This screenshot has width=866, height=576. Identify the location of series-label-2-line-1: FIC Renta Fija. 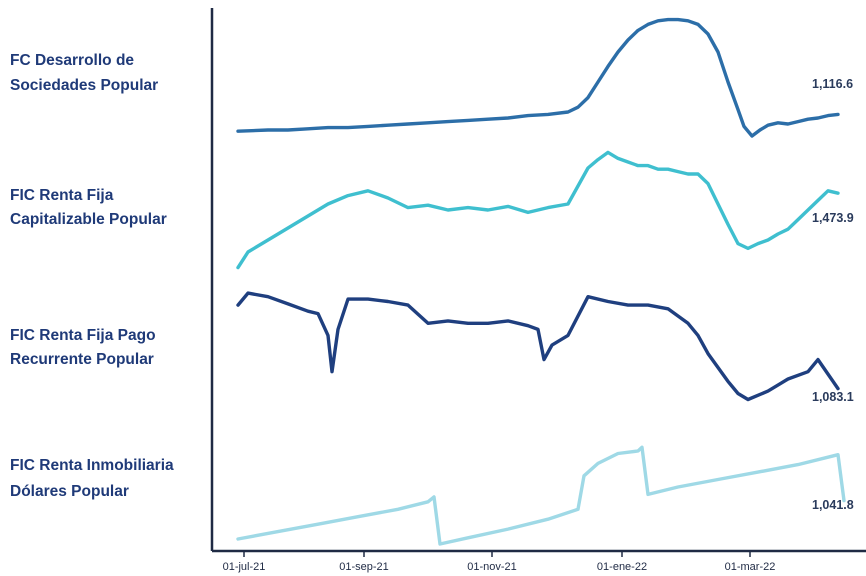
(62, 195).